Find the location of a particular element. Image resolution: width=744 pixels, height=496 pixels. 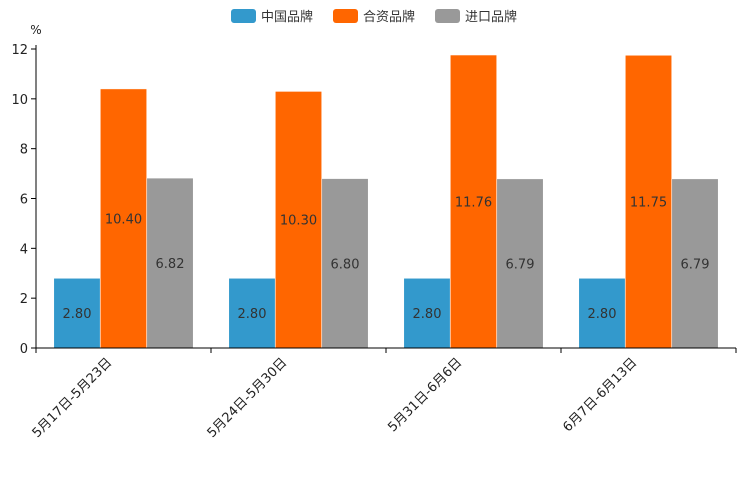

y-tick-label: 2 is located at coordinates (24, 299).